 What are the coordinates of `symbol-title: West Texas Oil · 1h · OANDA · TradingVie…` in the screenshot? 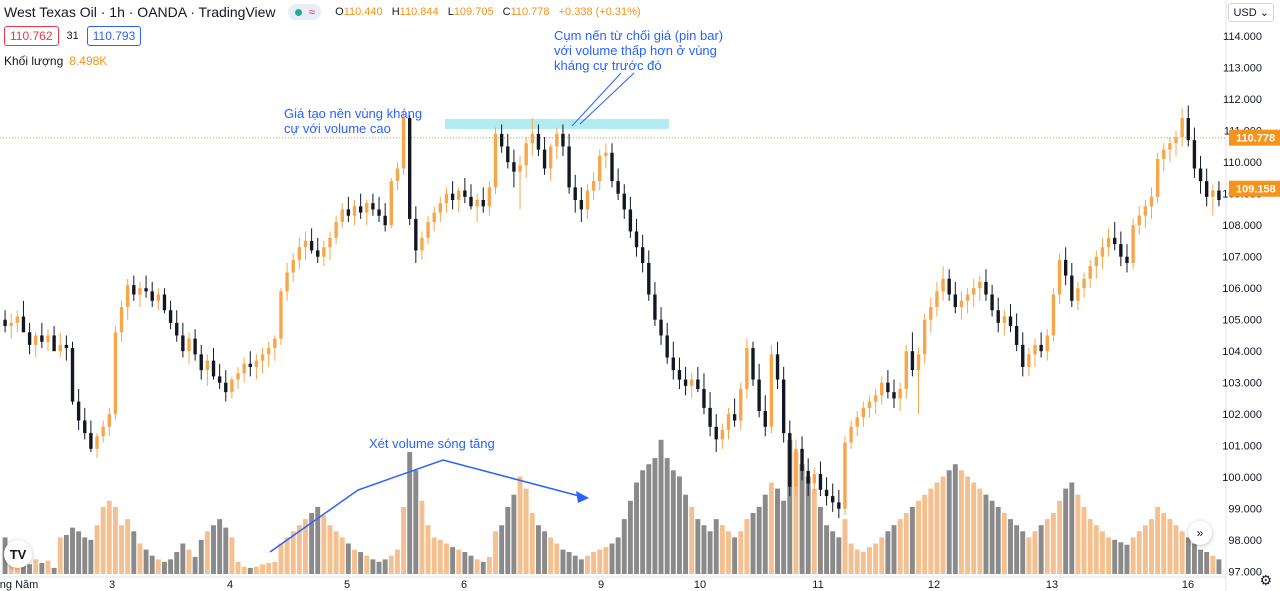 It's located at (140, 12).